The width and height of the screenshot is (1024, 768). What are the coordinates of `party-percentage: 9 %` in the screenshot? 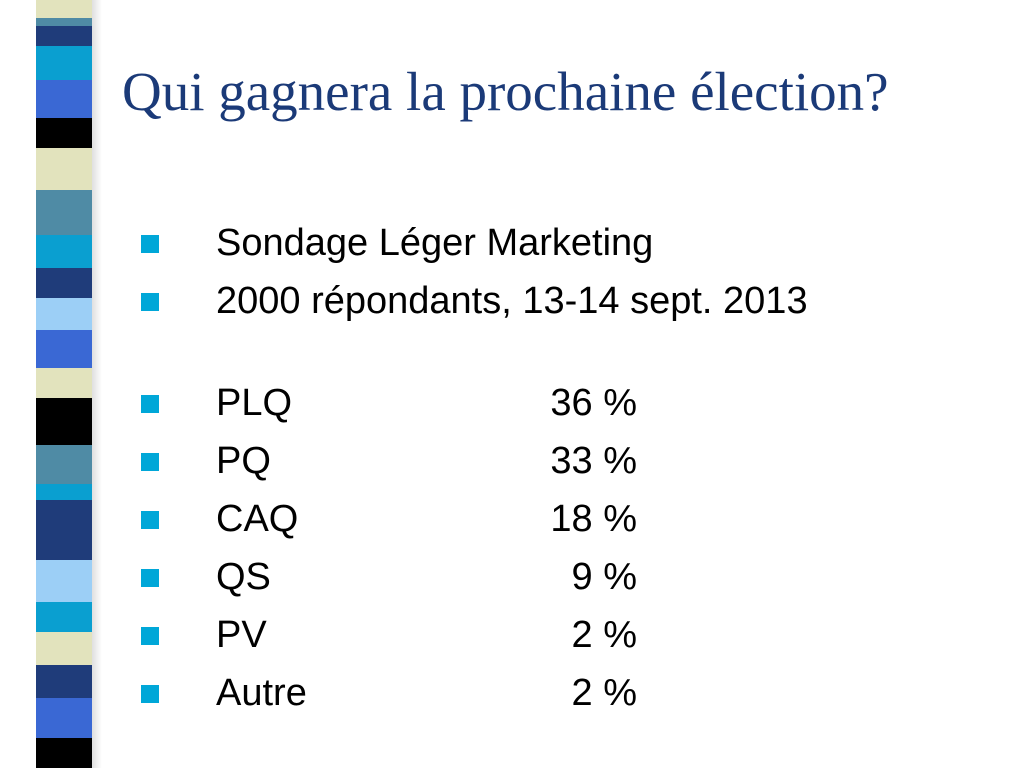 It's located at (604, 577).